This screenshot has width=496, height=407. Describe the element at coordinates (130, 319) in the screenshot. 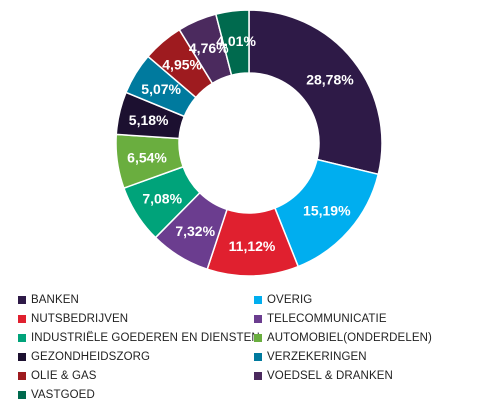

I see `legend-item: NUTSBEDRIJVEN` at that location.